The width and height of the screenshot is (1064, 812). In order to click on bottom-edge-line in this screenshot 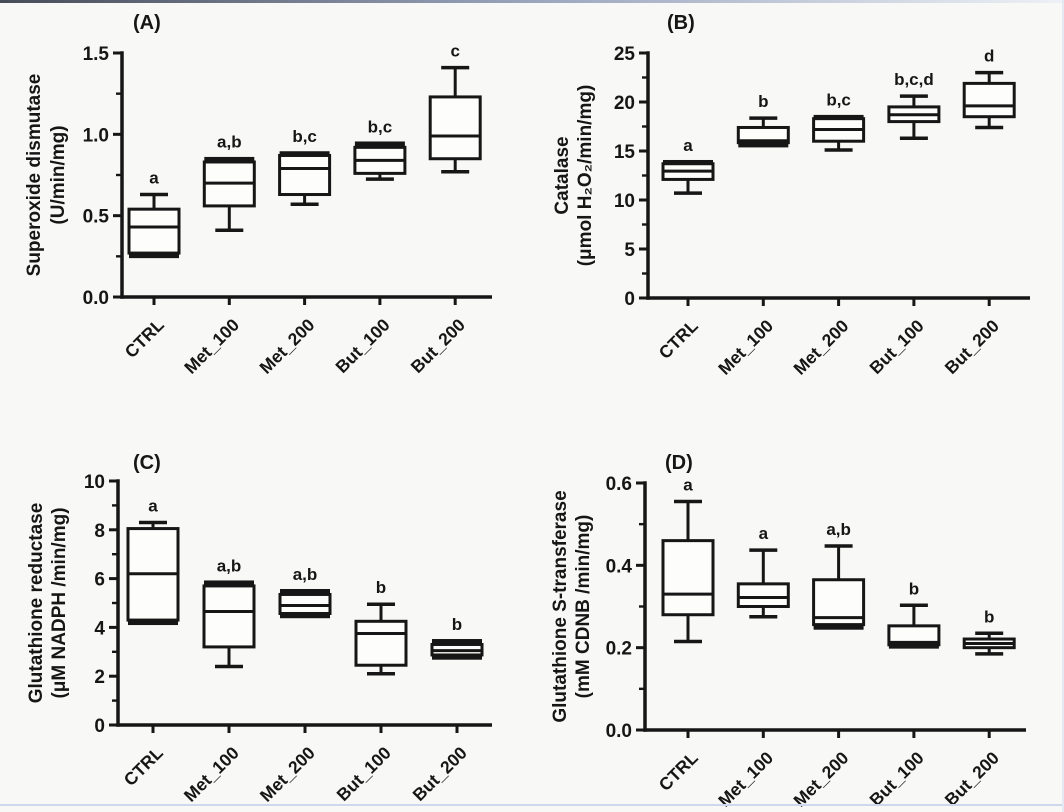, I will do `click(532, 805)`.